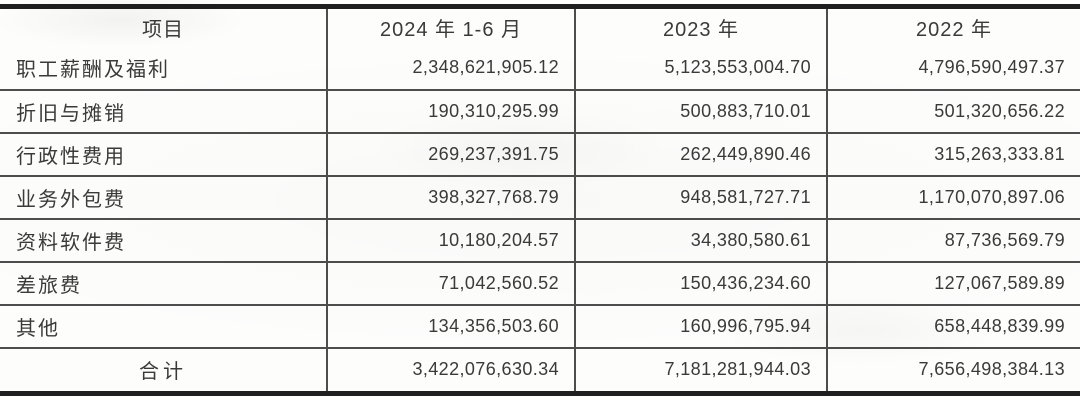 The image size is (1080, 400). I want to click on row-item-label: 职工薪酬及福利, so click(163, 68).